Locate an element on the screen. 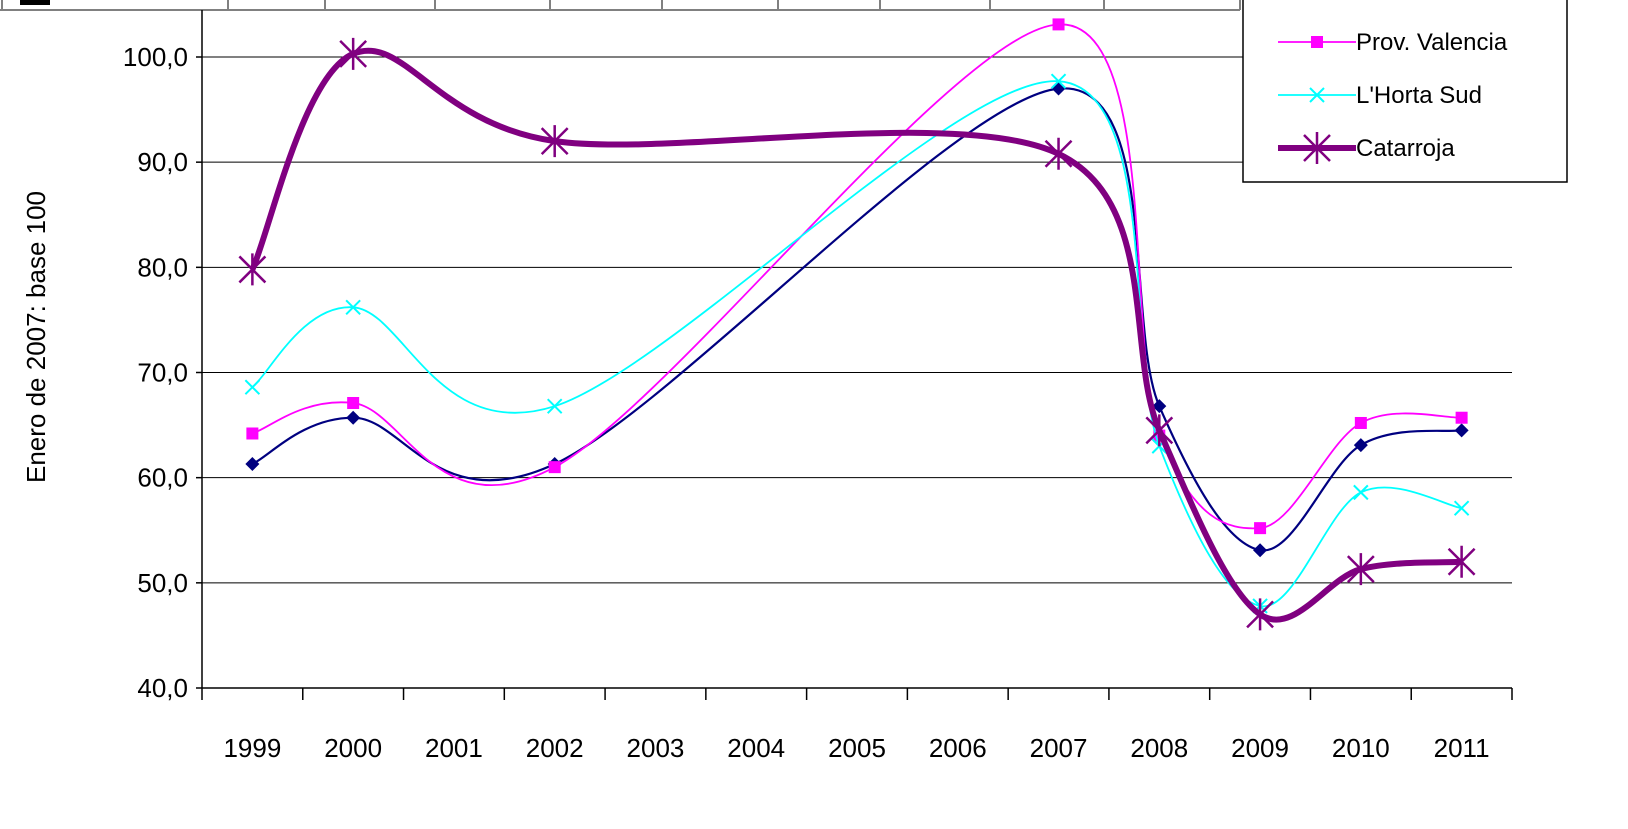 Image resolution: width=1628 pixels, height=829 pixels. x-tick-label: 2007 is located at coordinates (1059, 748).